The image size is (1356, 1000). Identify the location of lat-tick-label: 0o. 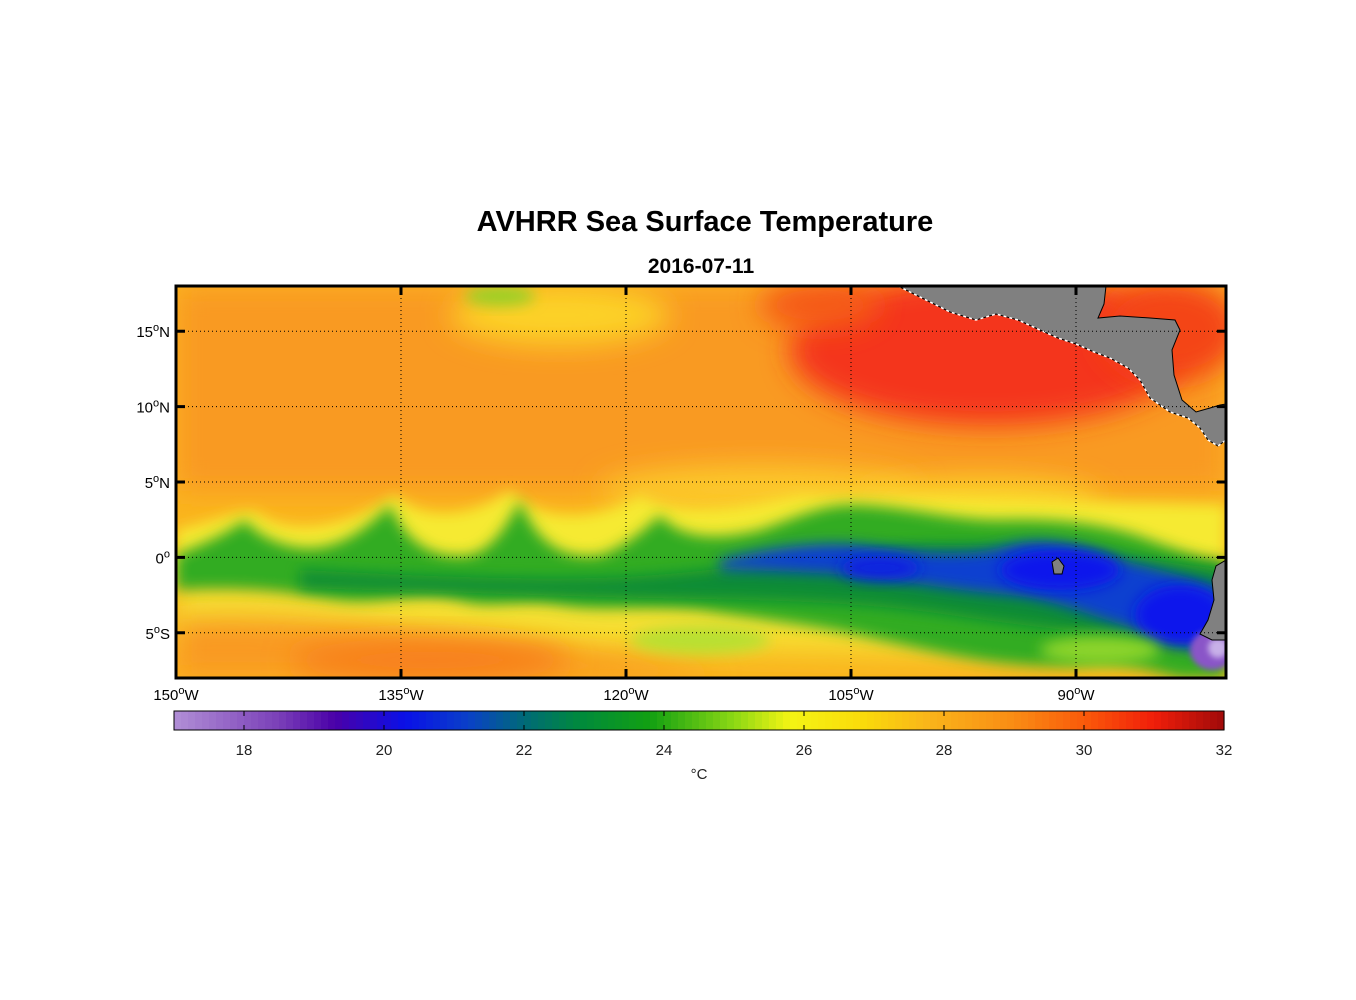
(163, 557).